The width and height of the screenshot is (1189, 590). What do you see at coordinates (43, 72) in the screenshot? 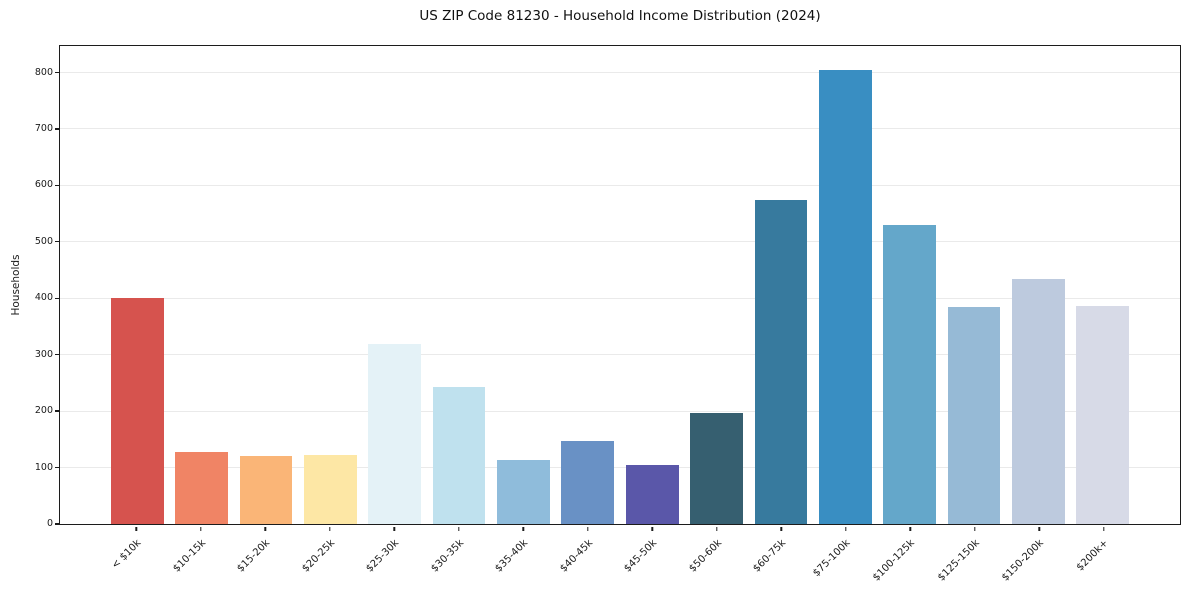
I see `y-tick-label-800: 800` at bounding box center [43, 72].